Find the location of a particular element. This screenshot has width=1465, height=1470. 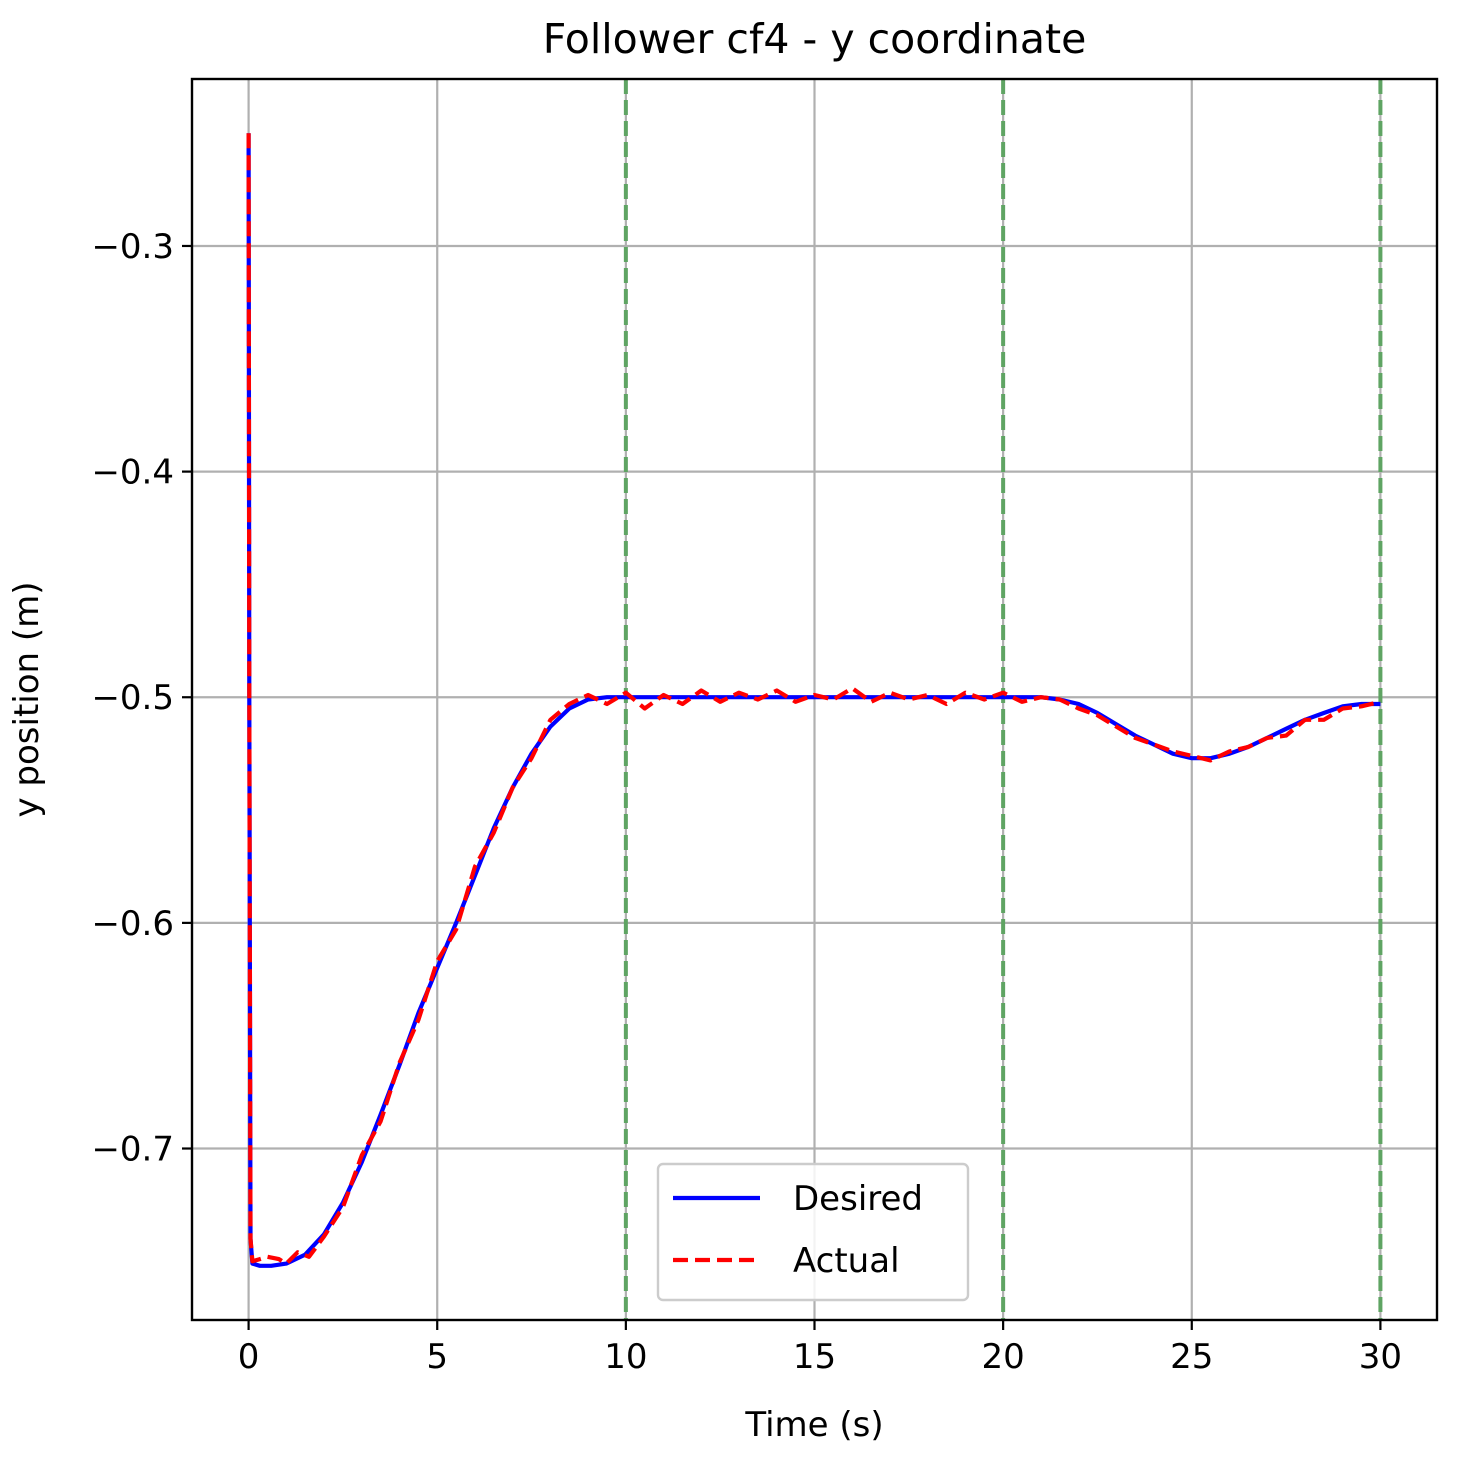

x-axis-label: Time (s) is located at coordinates (813, 1425).